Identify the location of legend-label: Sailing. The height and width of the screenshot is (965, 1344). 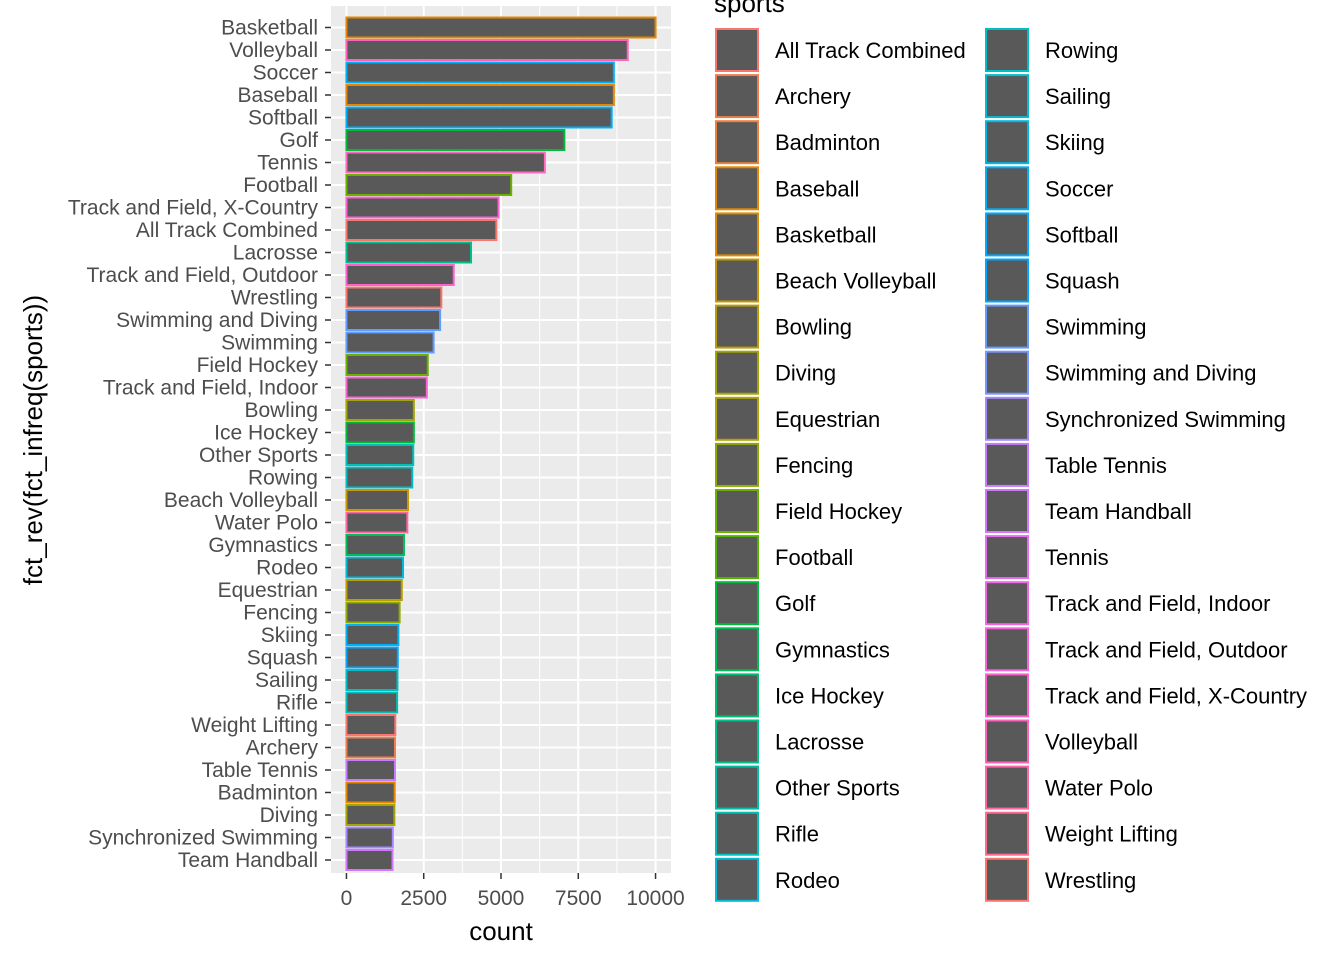
(1078, 96).